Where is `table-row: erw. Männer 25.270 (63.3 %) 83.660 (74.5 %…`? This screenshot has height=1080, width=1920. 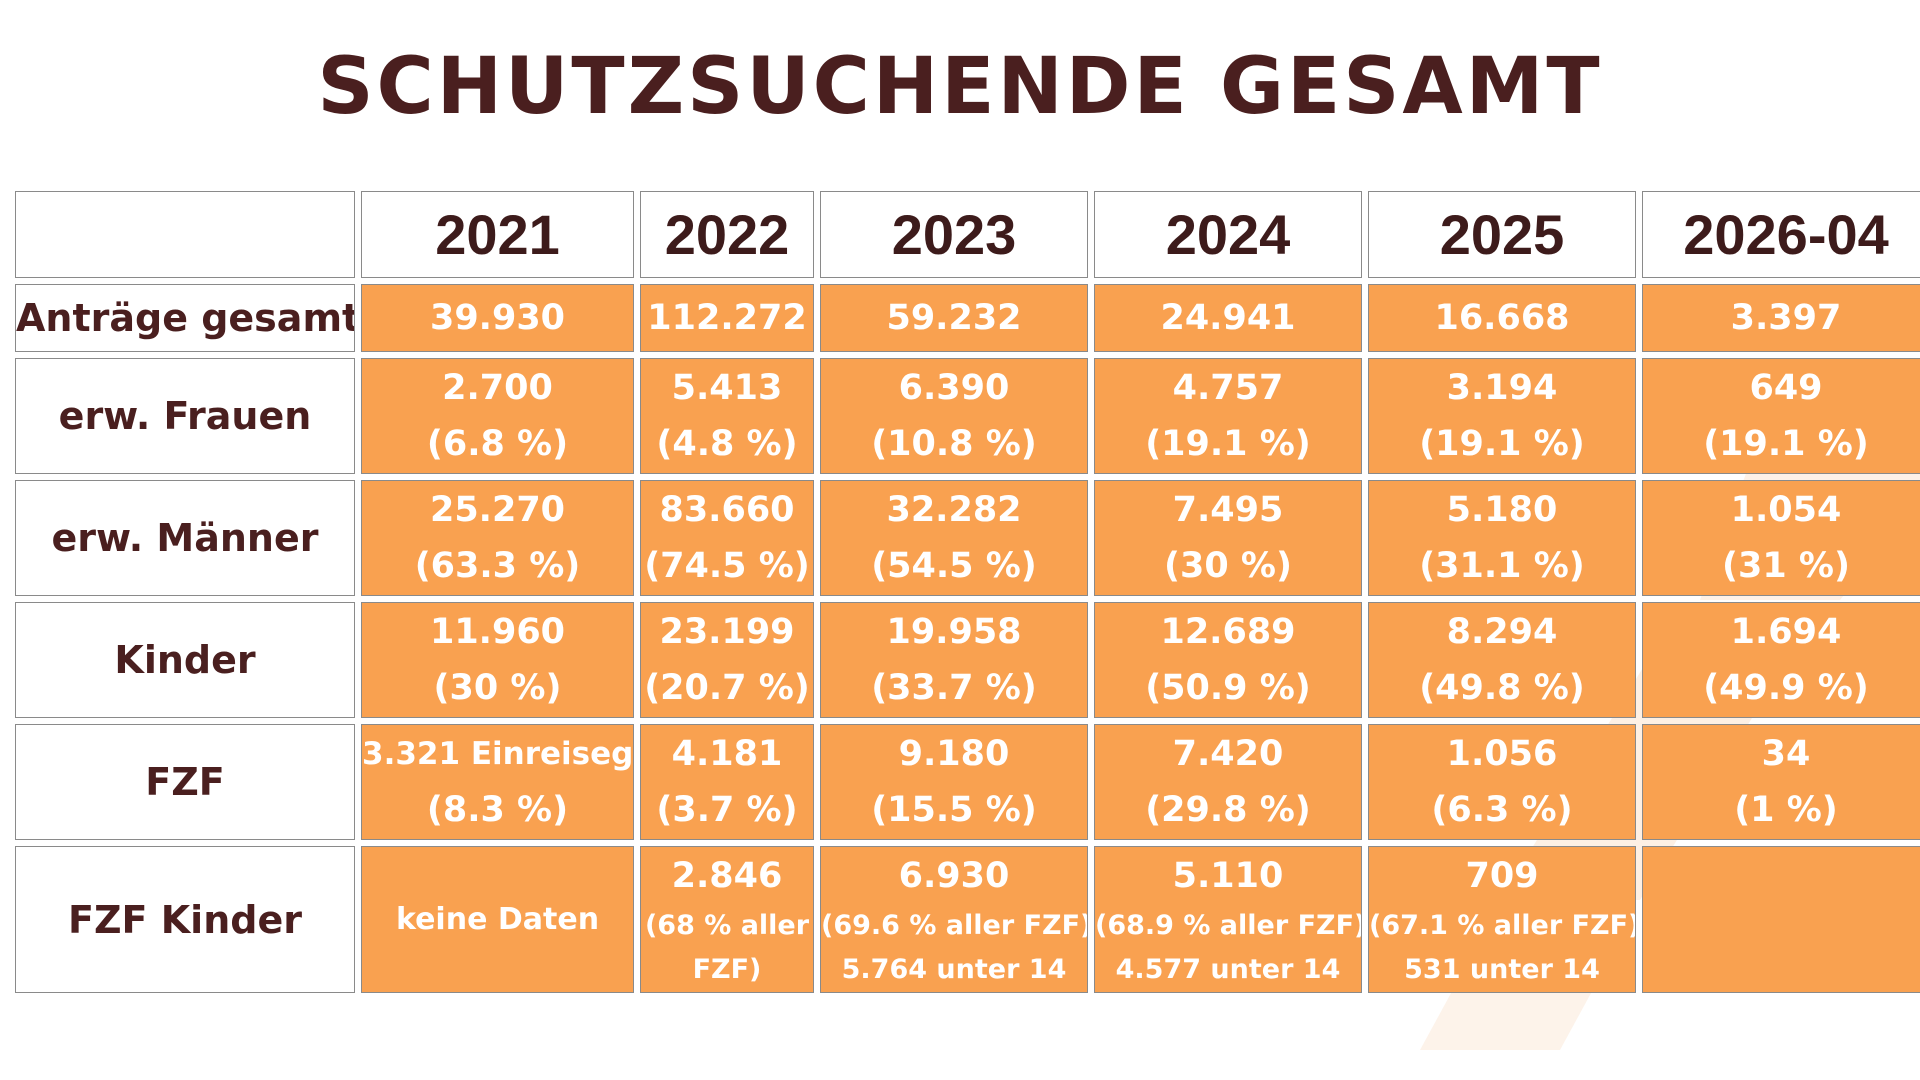
table-row: erw. Männer 25.270 (63.3 %) 83.660 (74.5 %… is located at coordinates (967, 538).